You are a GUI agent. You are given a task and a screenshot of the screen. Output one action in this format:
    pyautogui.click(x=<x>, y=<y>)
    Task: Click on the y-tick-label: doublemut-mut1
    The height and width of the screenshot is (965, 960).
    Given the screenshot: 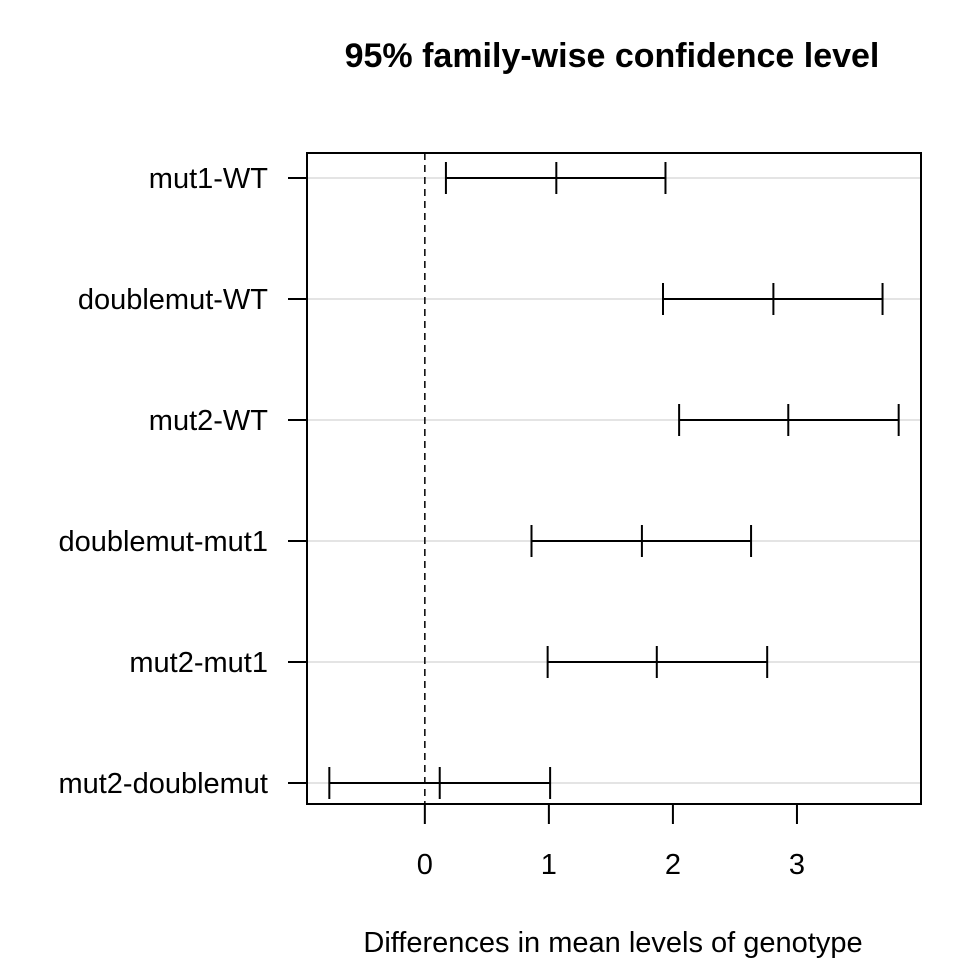 What is the action you would take?
    pyautogui.click(x=163, y=542)
    